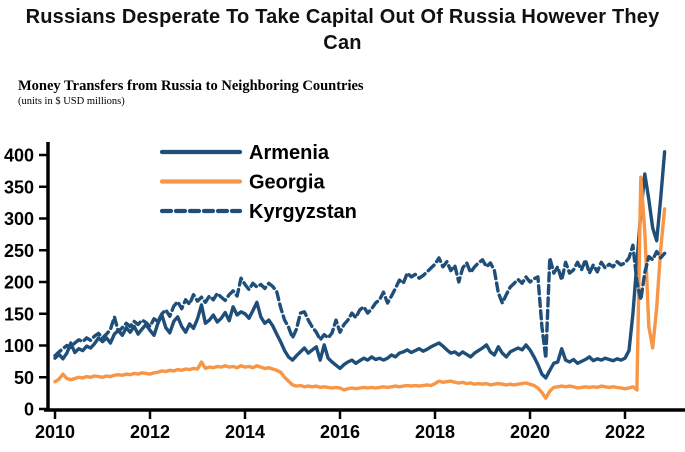 Image resolution: width=685 pixels, height=452 pixels. Describe the element at coordinates (287, 183) in the screenshot. I see `legend-label: Georgia` at that location.